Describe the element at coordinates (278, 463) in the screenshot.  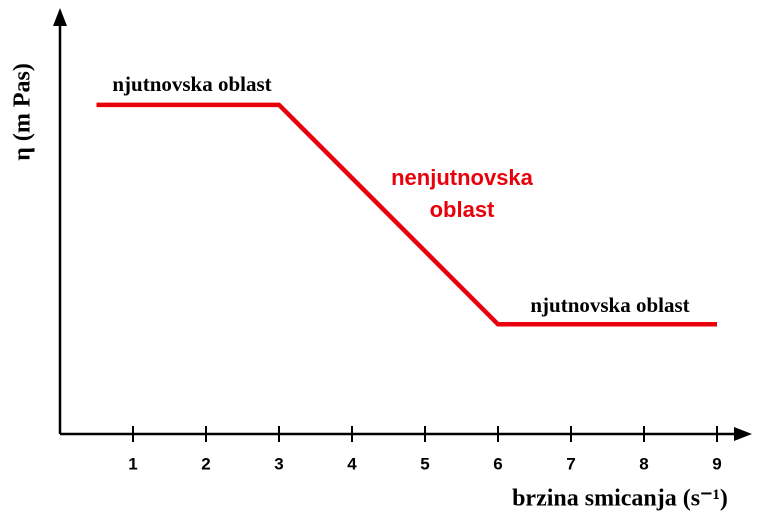
I see `x-tick-label: 3` at that location.